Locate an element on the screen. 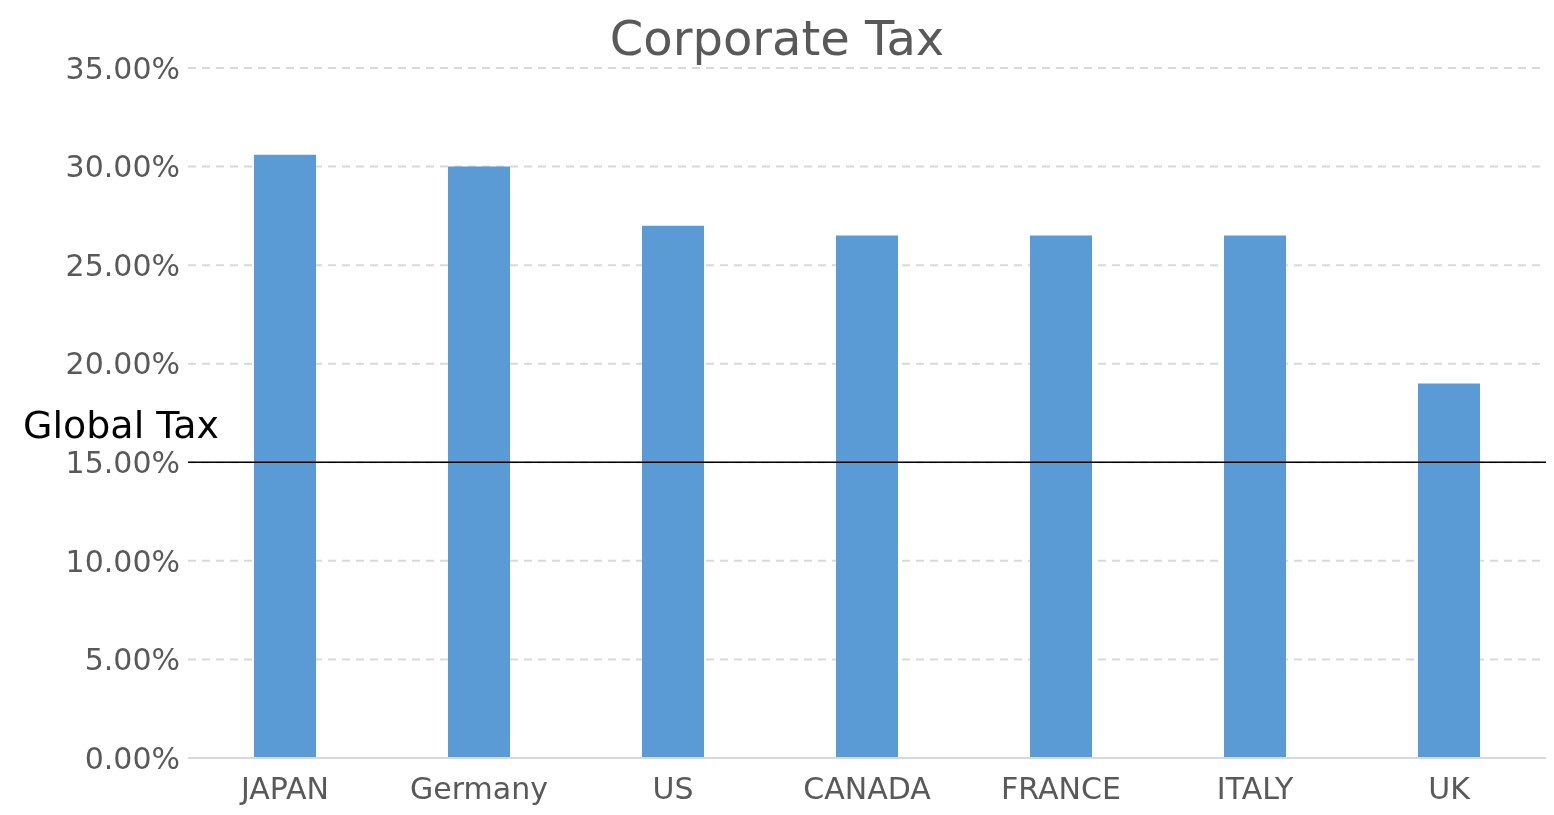 The width and height of the screenshot is (1554, 815). y-tick-label: 0.00% is located at coordinates (132, 758).